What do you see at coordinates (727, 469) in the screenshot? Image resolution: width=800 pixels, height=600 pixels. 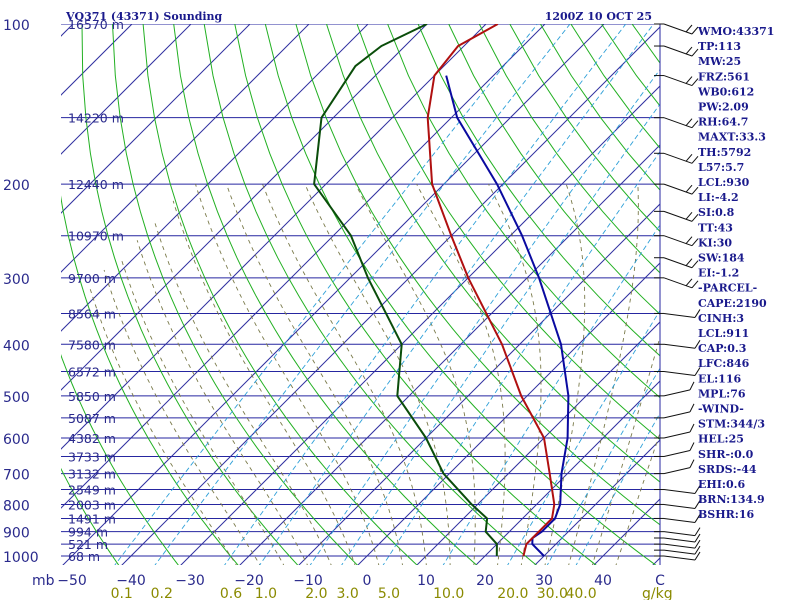 I see `sounding-stat-item: SRDS:-44` at bounding box center [727, 469].